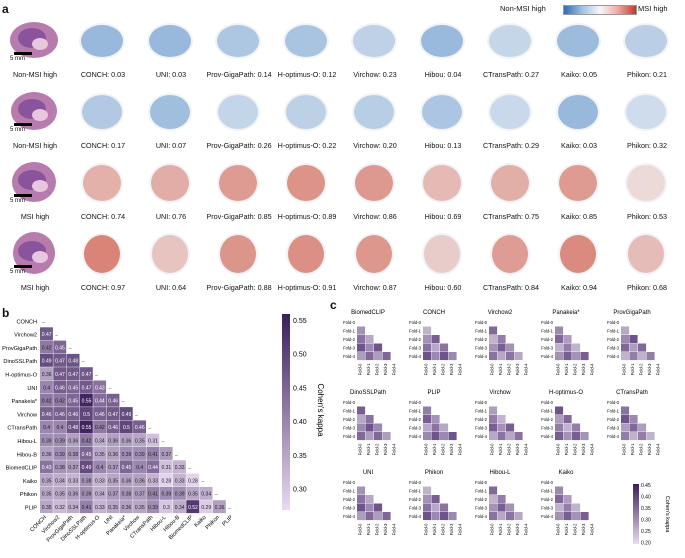  What do you see at coordinates (511, 145) in the screenshot?
I see `model-score-caption: CTransPath: 0.29` at bounding box center [511, 145].